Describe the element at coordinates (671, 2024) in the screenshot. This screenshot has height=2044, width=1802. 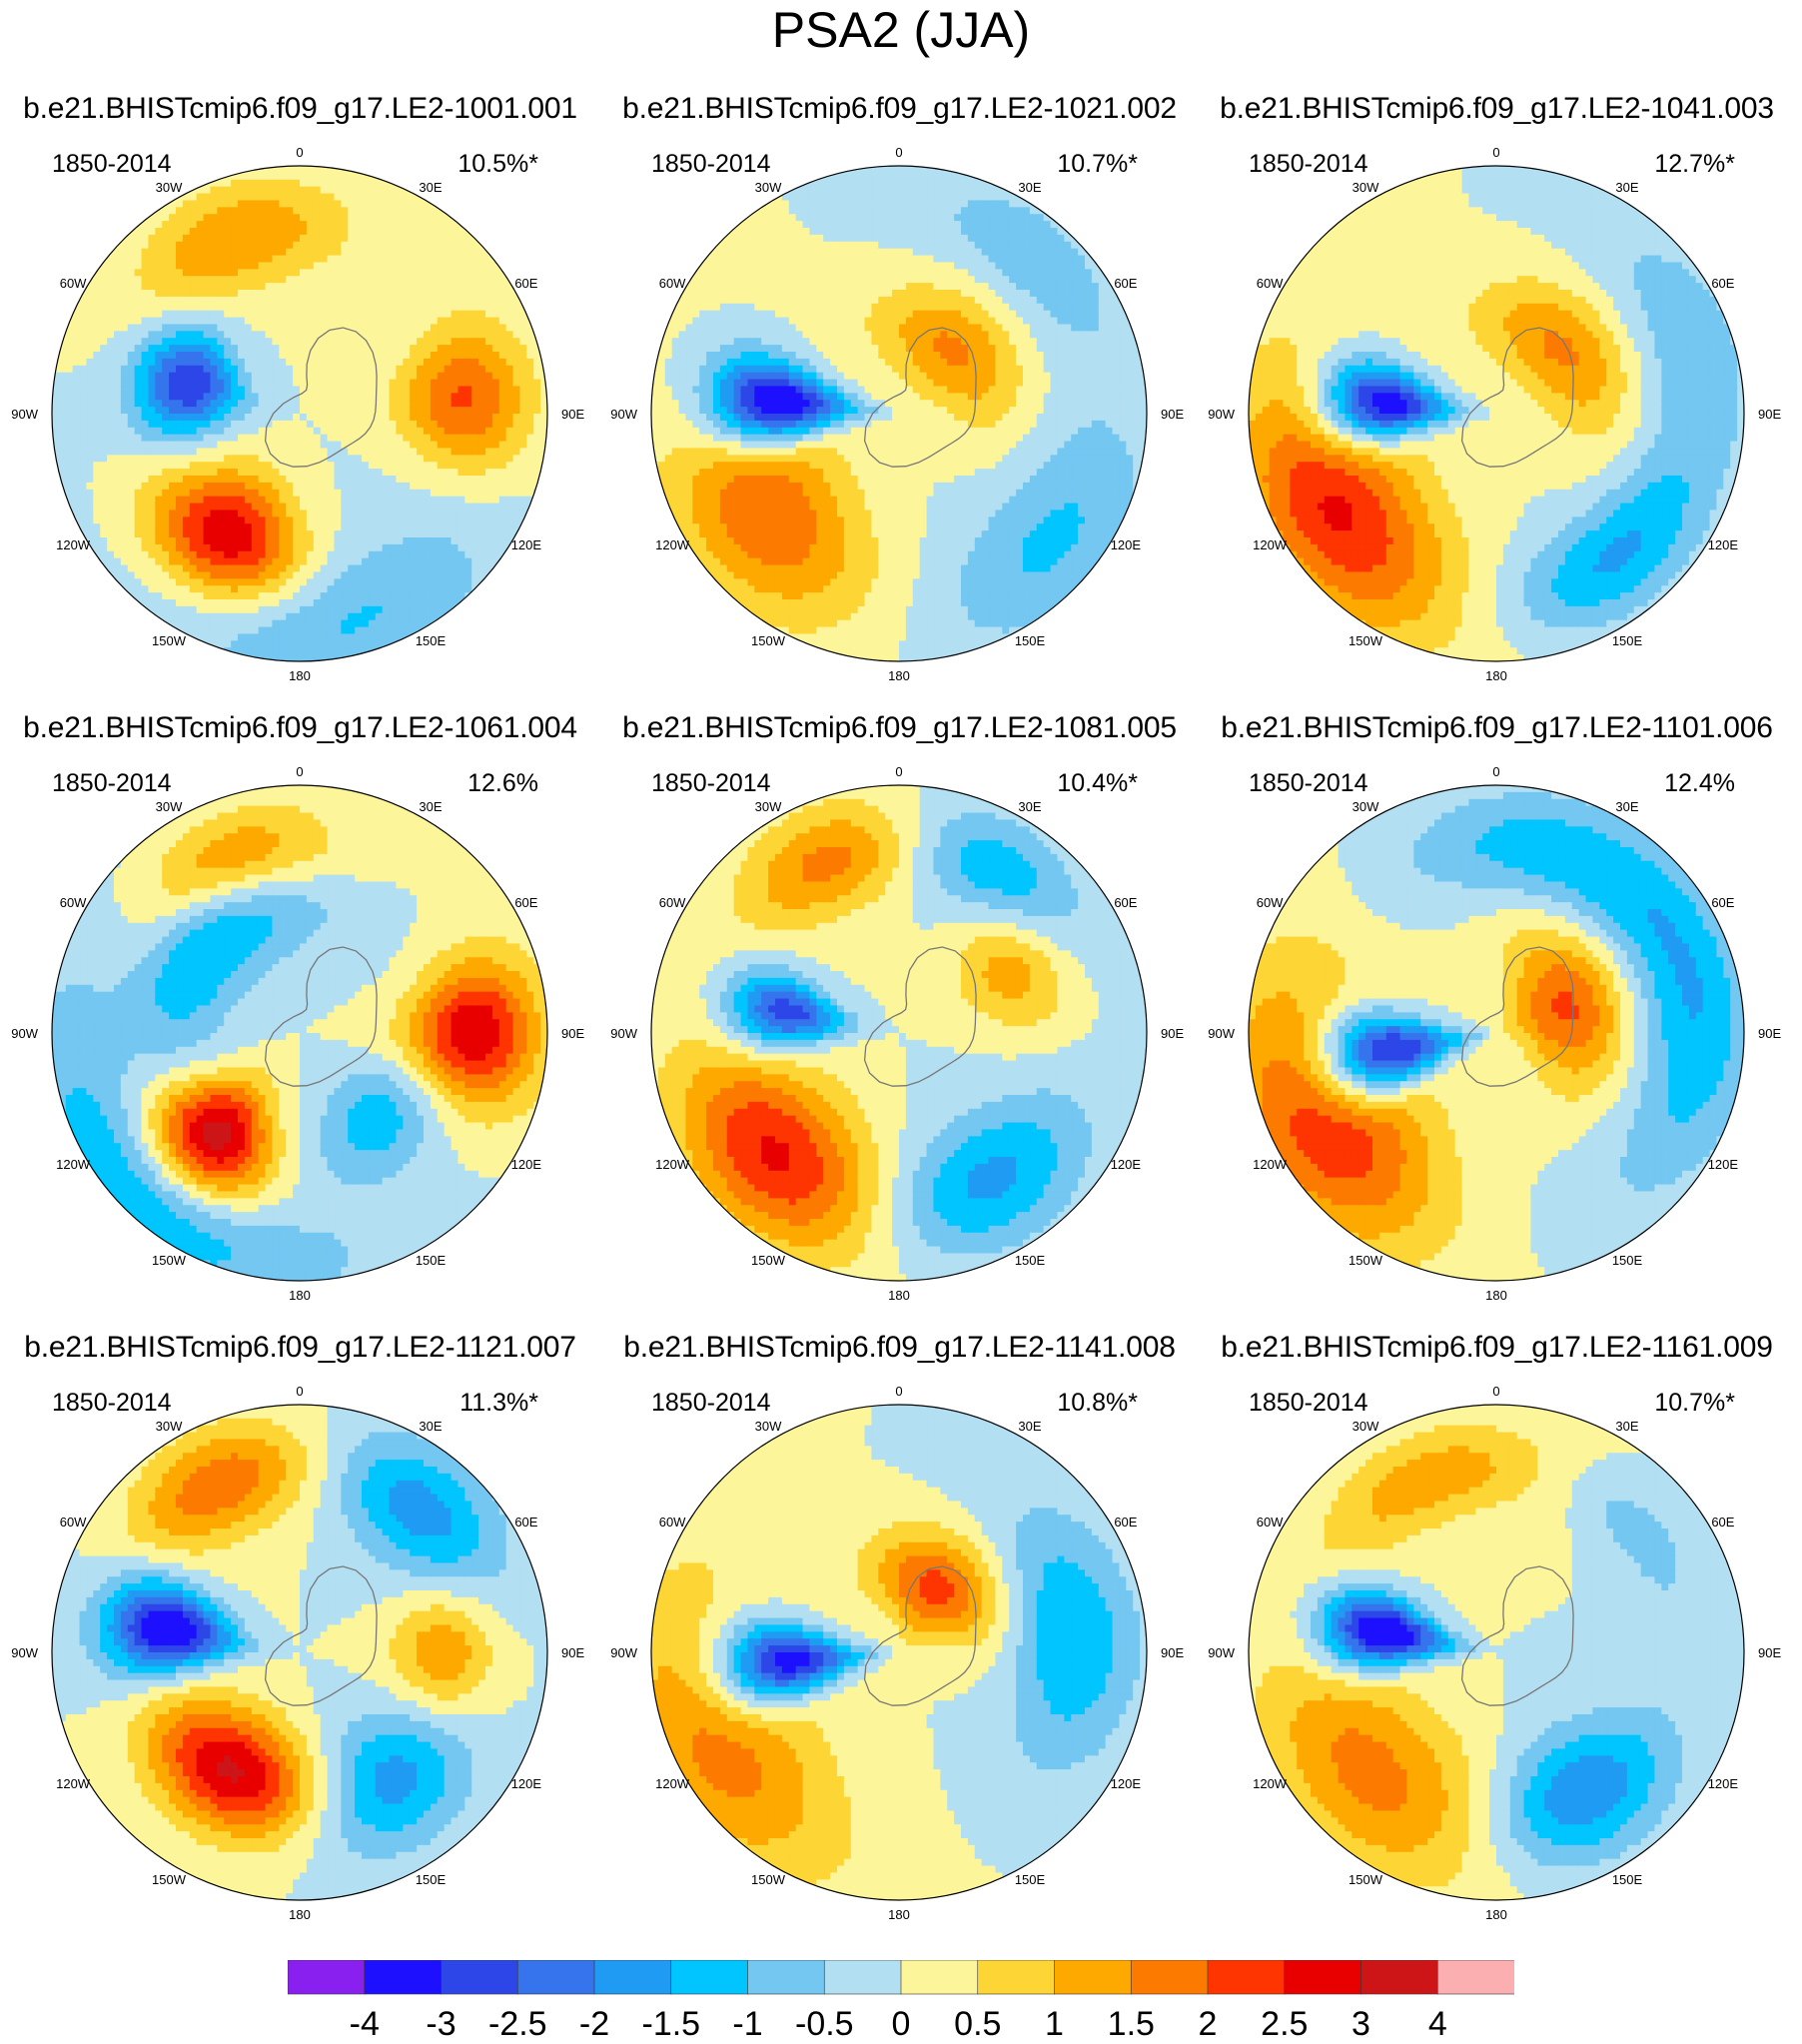
I see `colorbar-tick-label: -1.5` at that location.